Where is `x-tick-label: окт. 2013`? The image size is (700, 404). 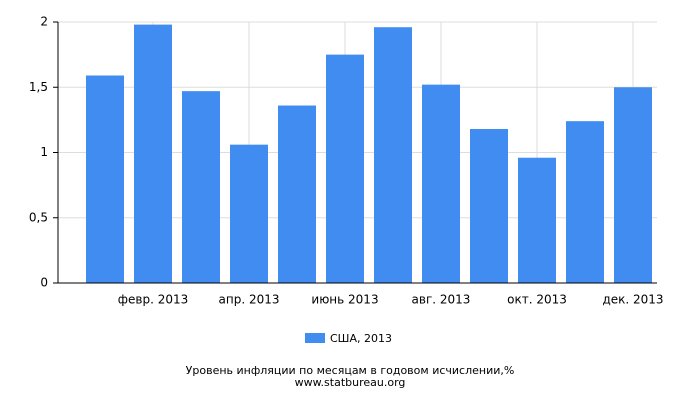
x-tick-label: окт. 2013 is located at coordinates (537, 300).